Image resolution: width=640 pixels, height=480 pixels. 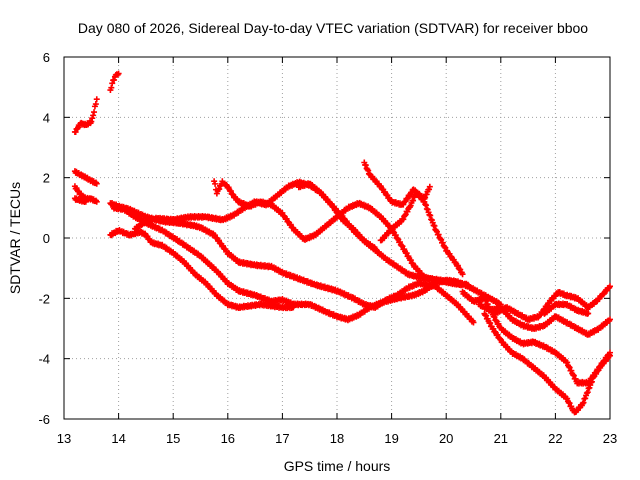 What do you see at coordinates (544, 319) in the screenshot?
I see `series-arc-o` at bounding box center [544, 319].